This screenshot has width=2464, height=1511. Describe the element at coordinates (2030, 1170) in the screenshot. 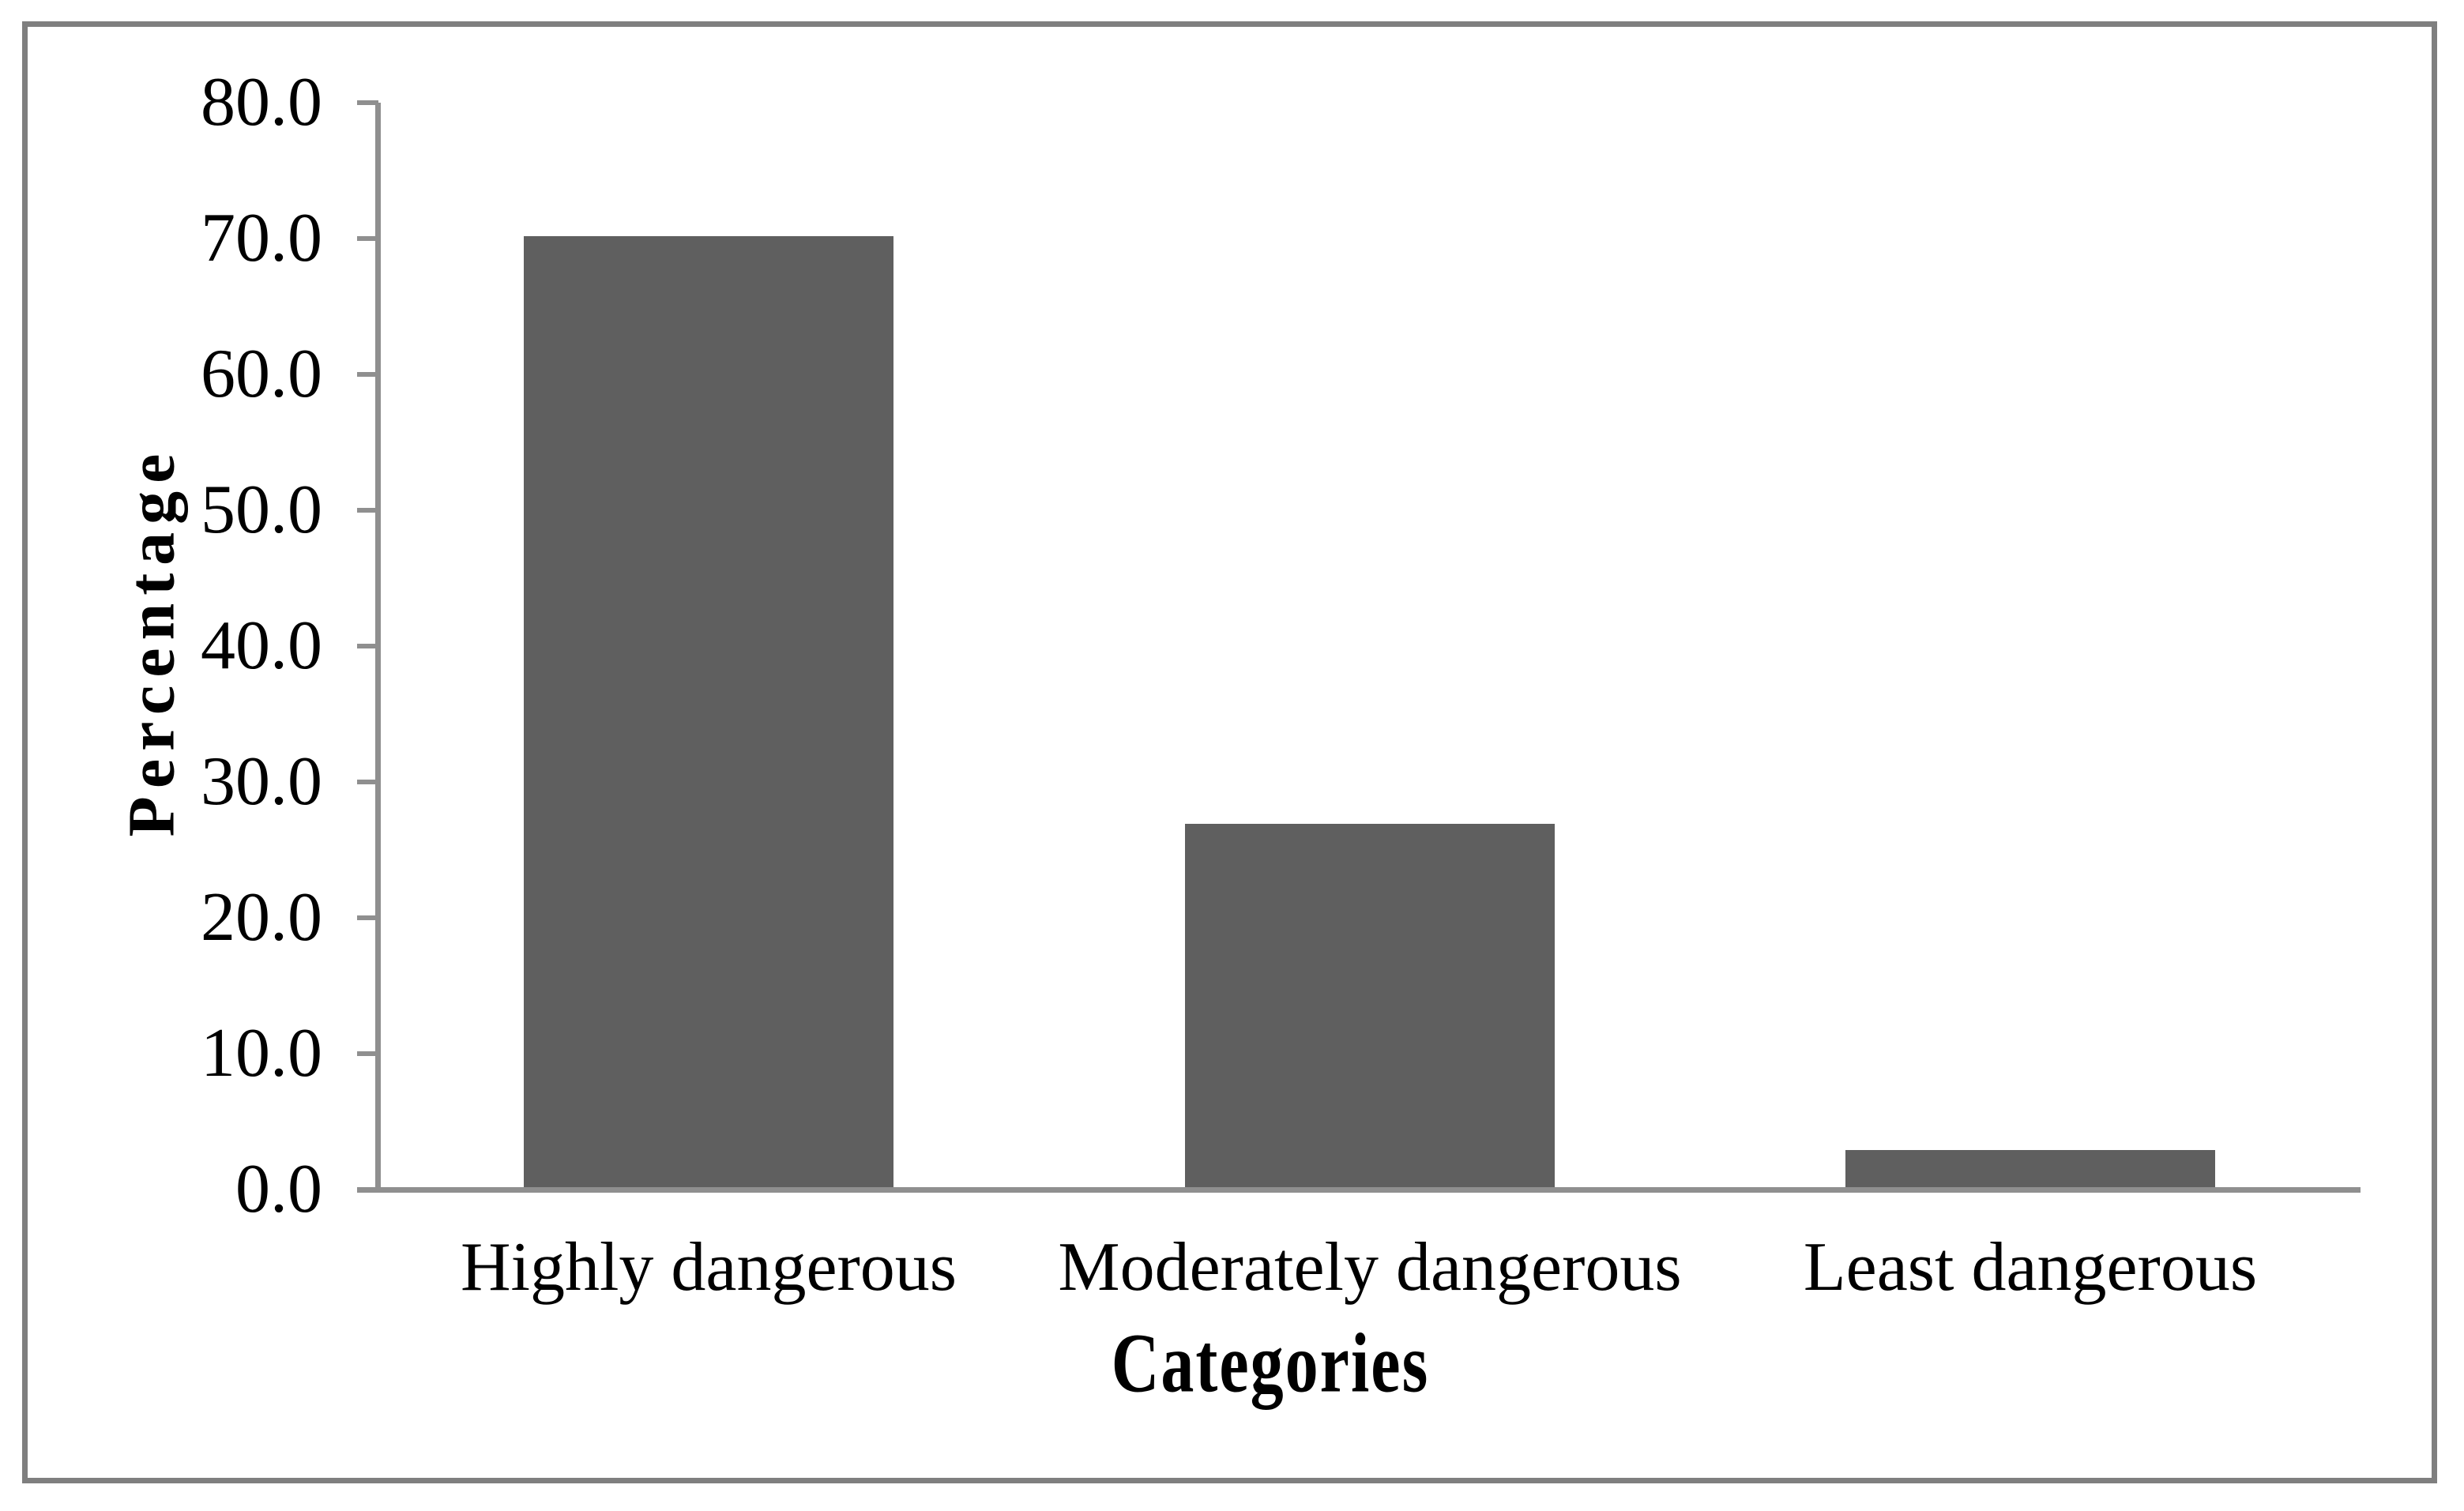

I see `bar-least-dangerous` at that location.